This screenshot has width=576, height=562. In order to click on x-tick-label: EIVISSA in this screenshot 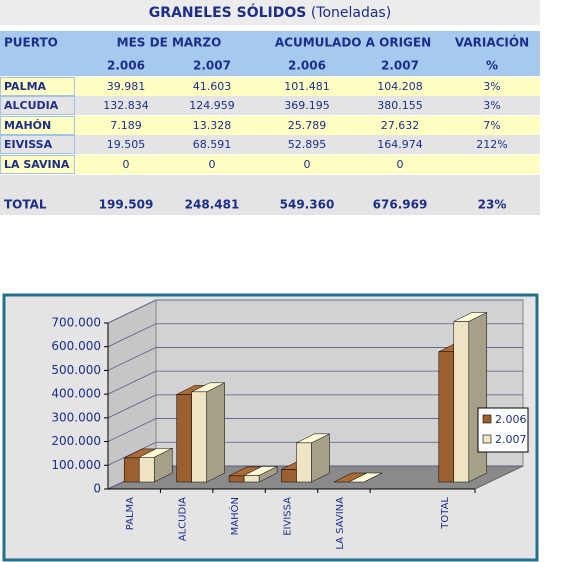, I will do `click(288, 516)`.